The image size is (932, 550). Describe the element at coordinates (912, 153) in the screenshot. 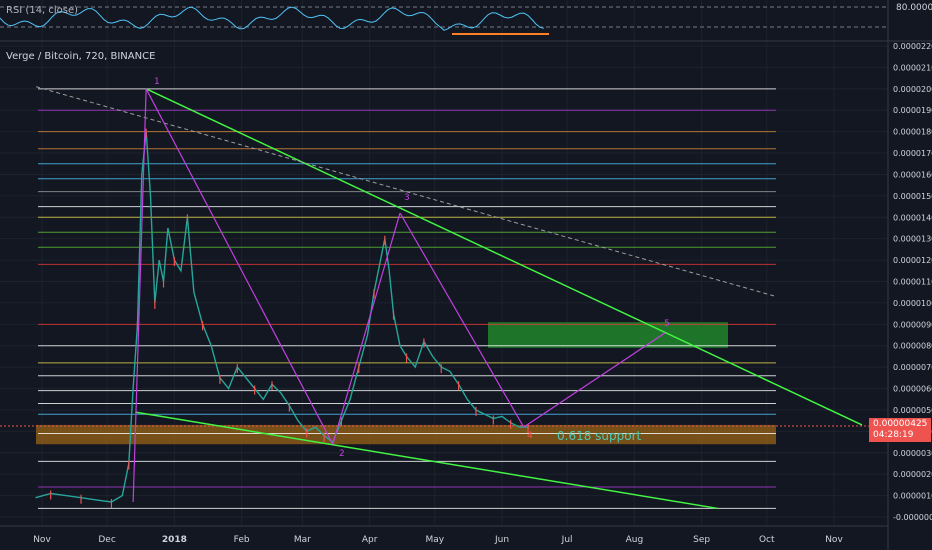

I see `y-tick-label: 0.00001700` at that location.